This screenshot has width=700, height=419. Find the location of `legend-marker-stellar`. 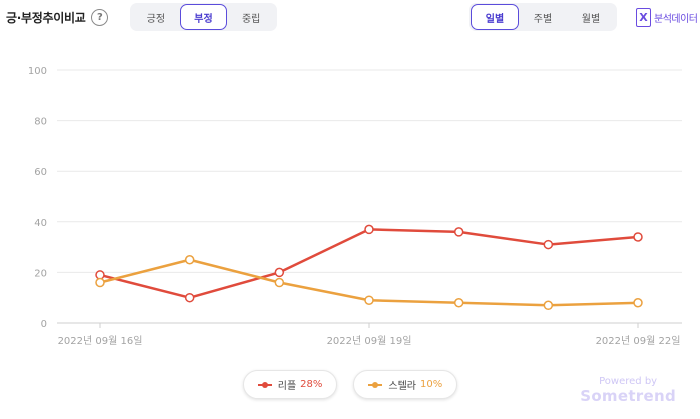

legend-marker-stellar is located at coordinates (375, 385).